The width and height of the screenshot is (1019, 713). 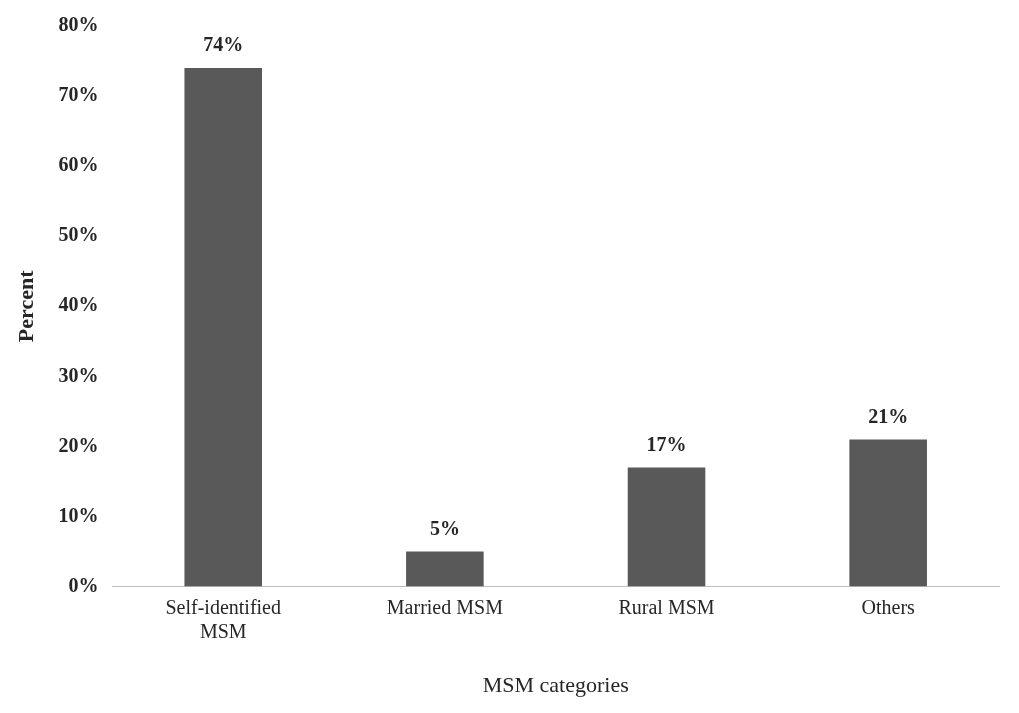 What do you see at coordinates (555, 684) in the screenshot?
I see `x-axis-title: MSM categories` at bounding box center [555, 684].